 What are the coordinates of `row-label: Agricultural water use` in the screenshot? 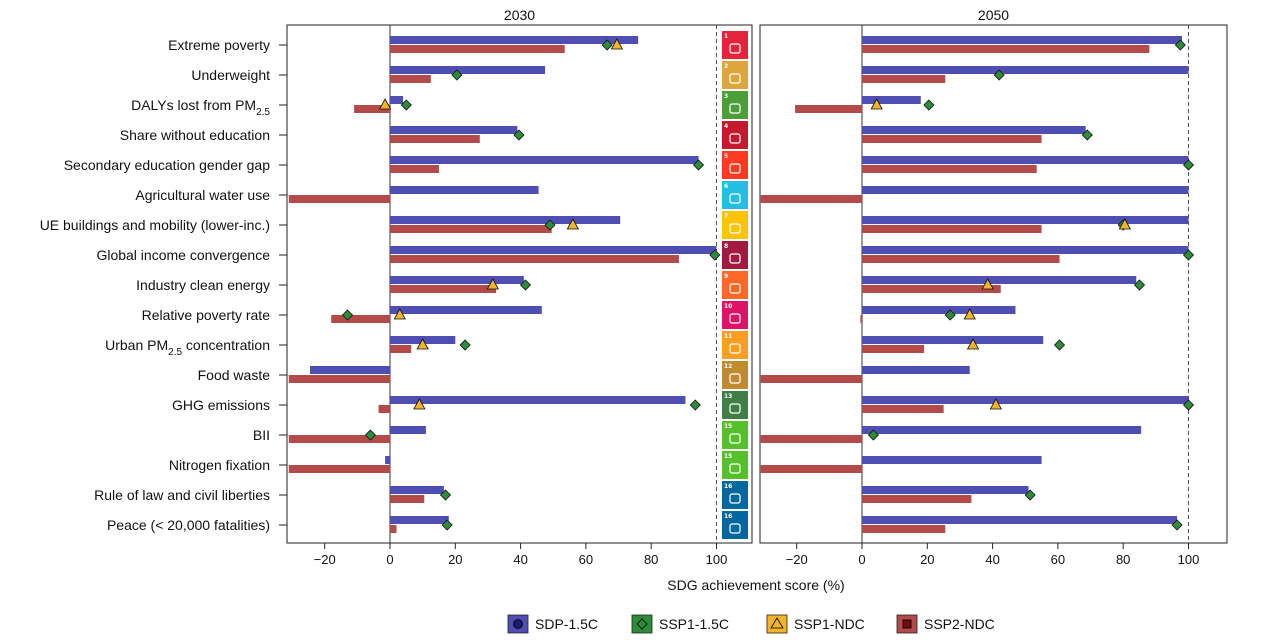 It's located at (202, 195).